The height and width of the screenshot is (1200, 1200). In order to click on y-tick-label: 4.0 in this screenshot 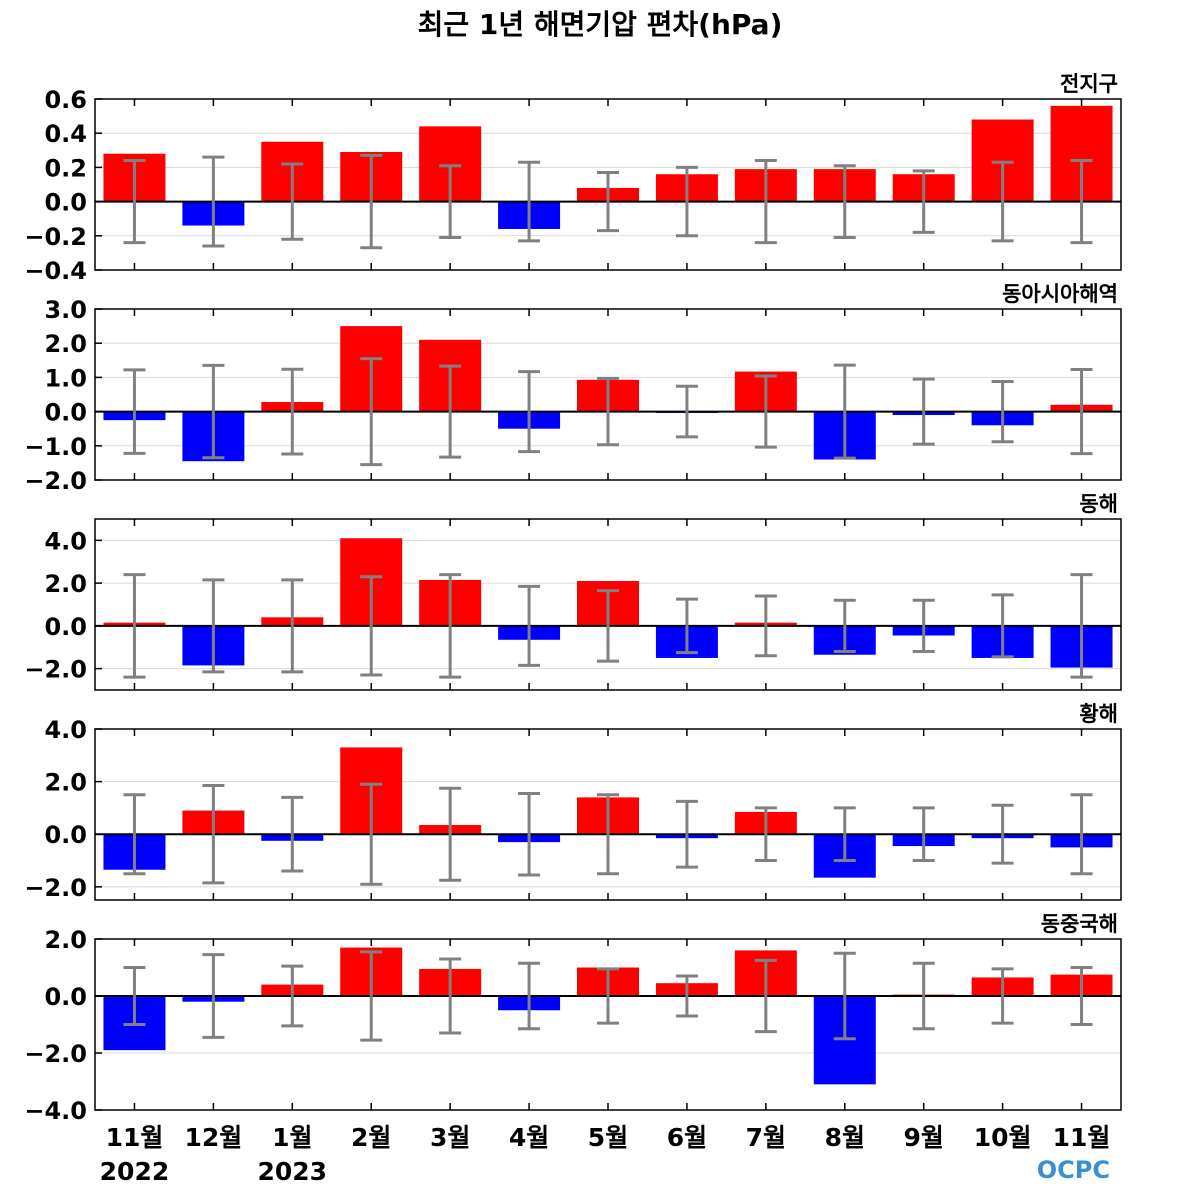, I will do `click(65, 730)`.